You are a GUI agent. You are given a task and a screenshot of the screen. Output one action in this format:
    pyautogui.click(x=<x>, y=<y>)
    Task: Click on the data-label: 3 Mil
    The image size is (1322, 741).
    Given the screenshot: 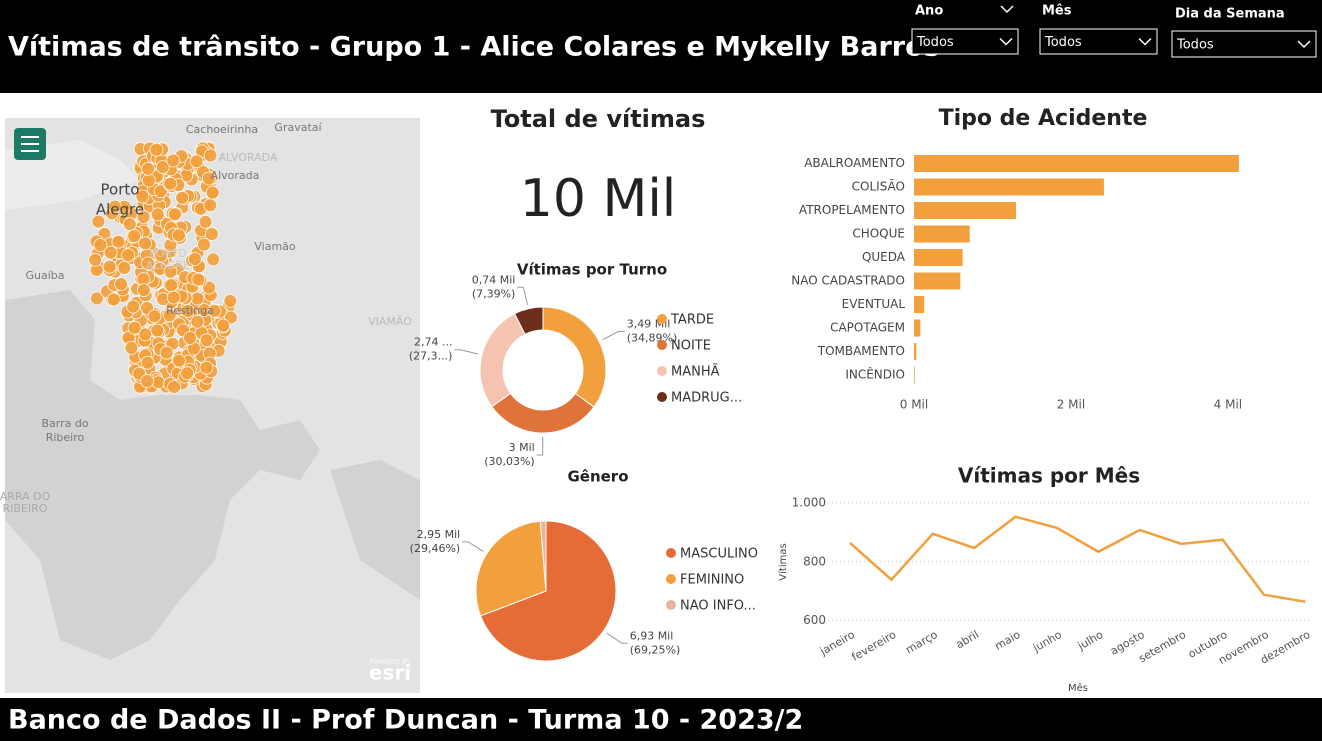 What is the action you would take?
    pyautogui.click(x=522, y=447)
    